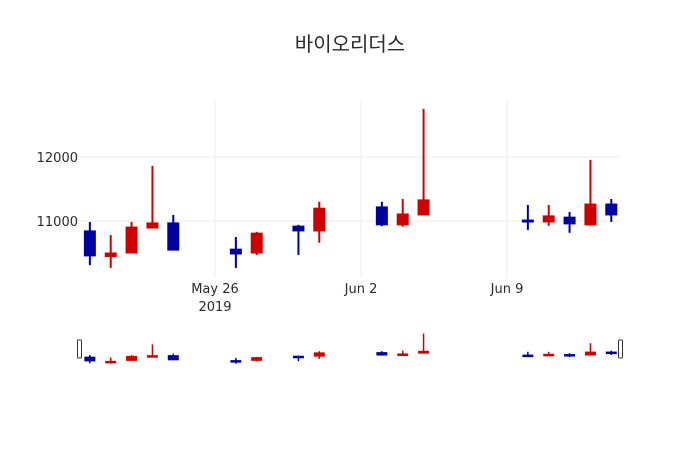  What do you see at coordinates (79, 349) in the screenshot?
I see `range-slider-left-handle` at bounding box center [79, 349].